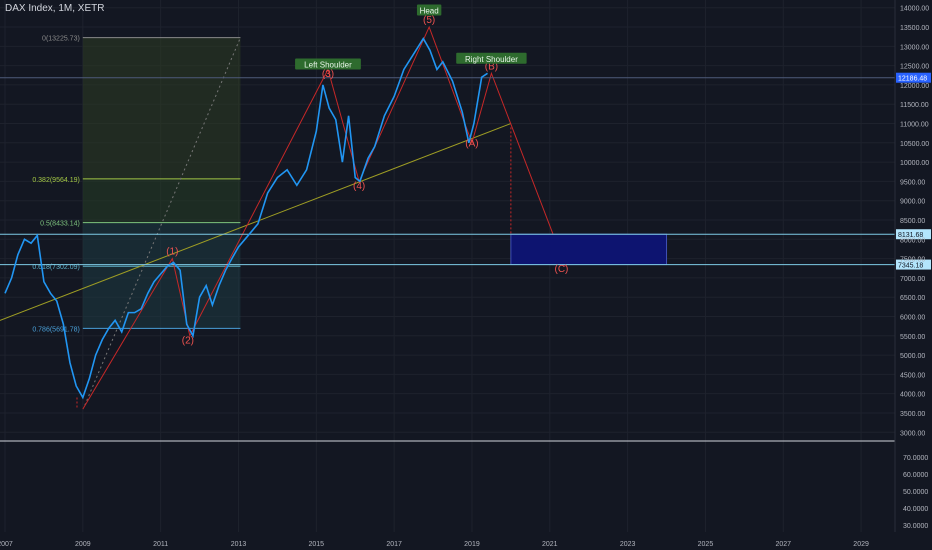 The height and width of the screenshot is (550, 932). I want to click on time-tick-label: 2007, so click(6, 544).